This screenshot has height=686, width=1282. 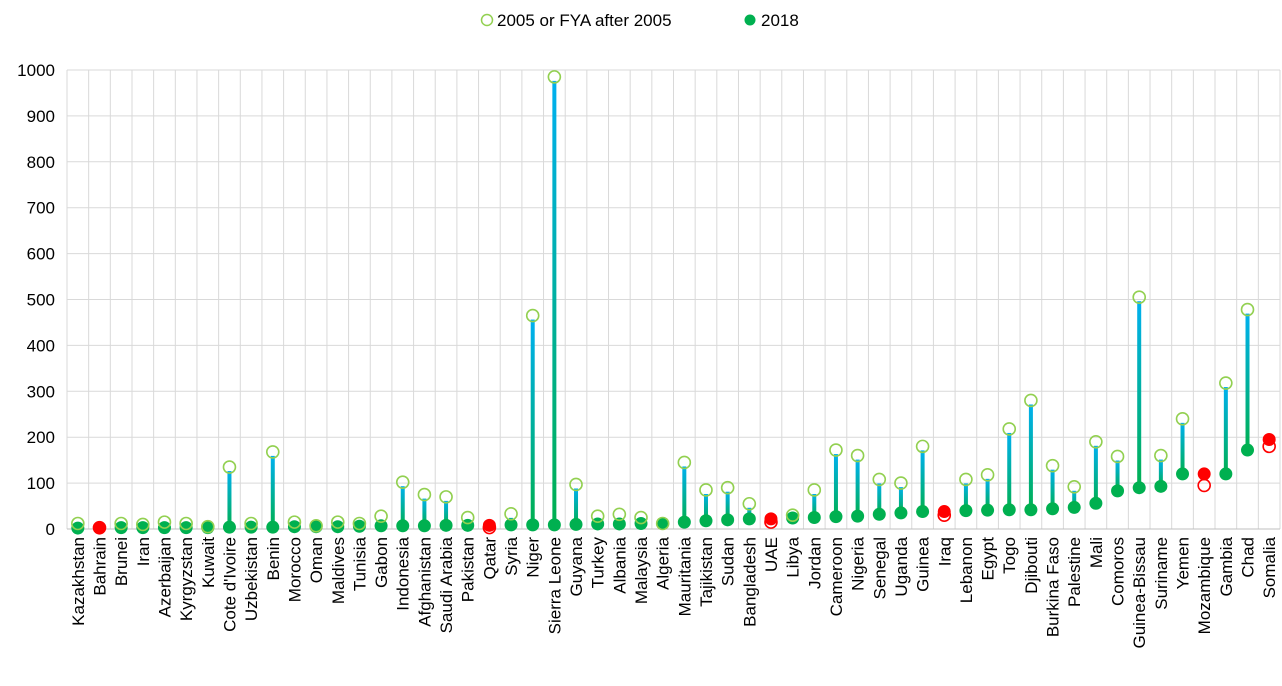 I want to click on x-tick-label: Oman, so click(x=316, y=560).